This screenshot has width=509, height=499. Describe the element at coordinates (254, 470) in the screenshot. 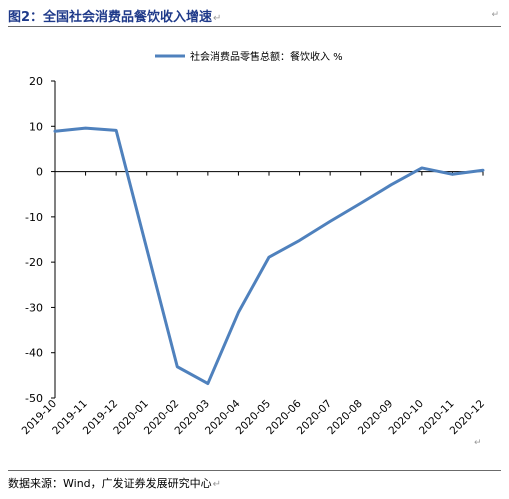

I see `source-divider` at that location.